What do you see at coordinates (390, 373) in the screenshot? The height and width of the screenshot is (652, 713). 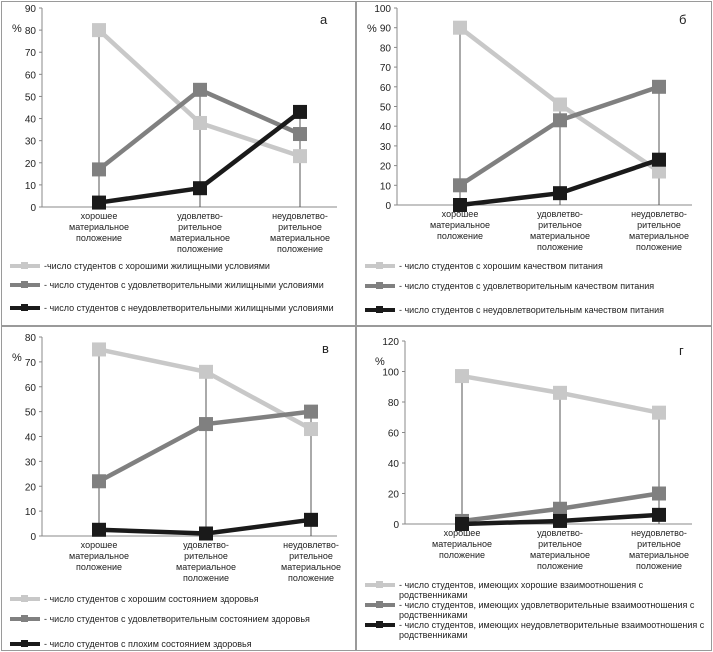 I see `y-tick-label: 100` at bounding box center [390, 373].